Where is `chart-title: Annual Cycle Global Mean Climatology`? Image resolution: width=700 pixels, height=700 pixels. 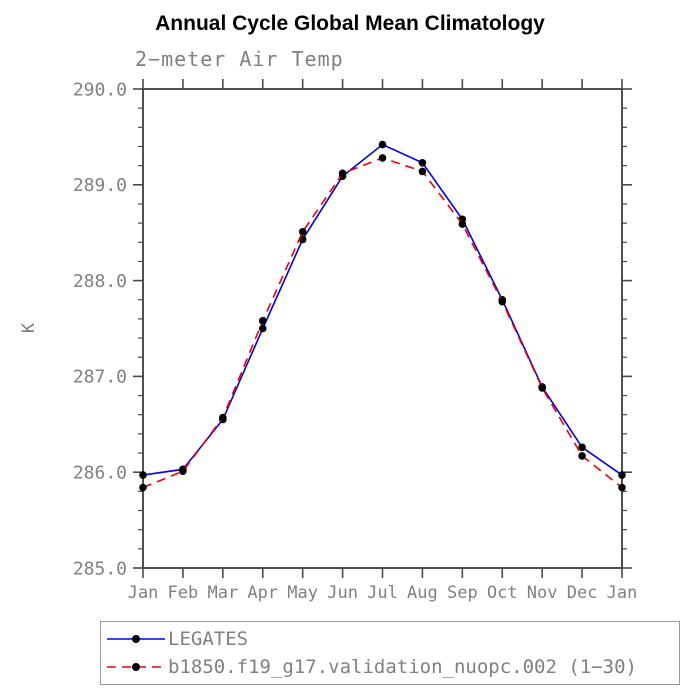
chart-title: Annual Cycle Global Mean Climatology is located at coordinates (350, 23).